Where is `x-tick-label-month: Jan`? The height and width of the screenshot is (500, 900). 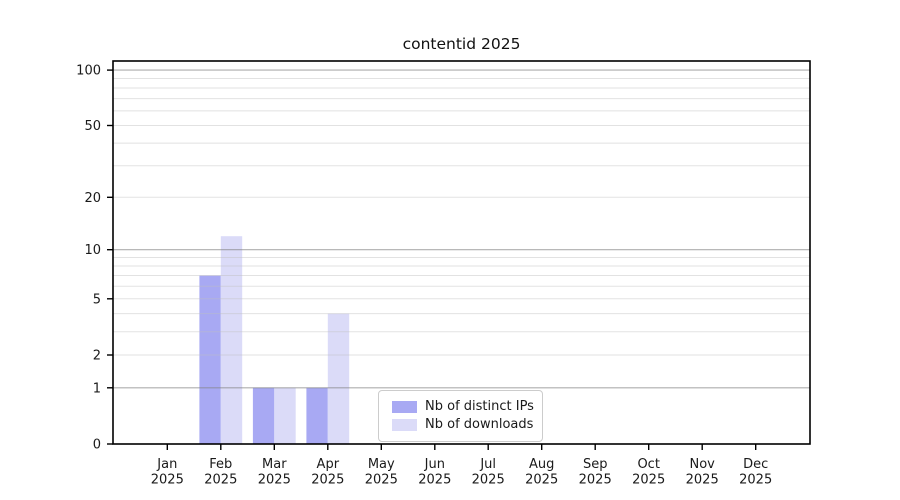 x-tick-label-month: Jan is located at coordinates (166, 464).